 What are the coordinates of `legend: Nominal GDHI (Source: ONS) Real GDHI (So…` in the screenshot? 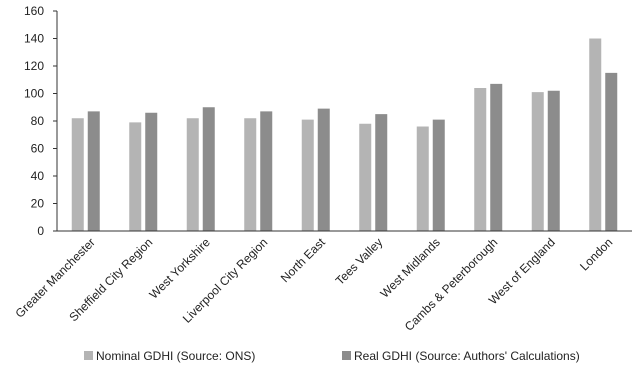 It's located at (332, 356).